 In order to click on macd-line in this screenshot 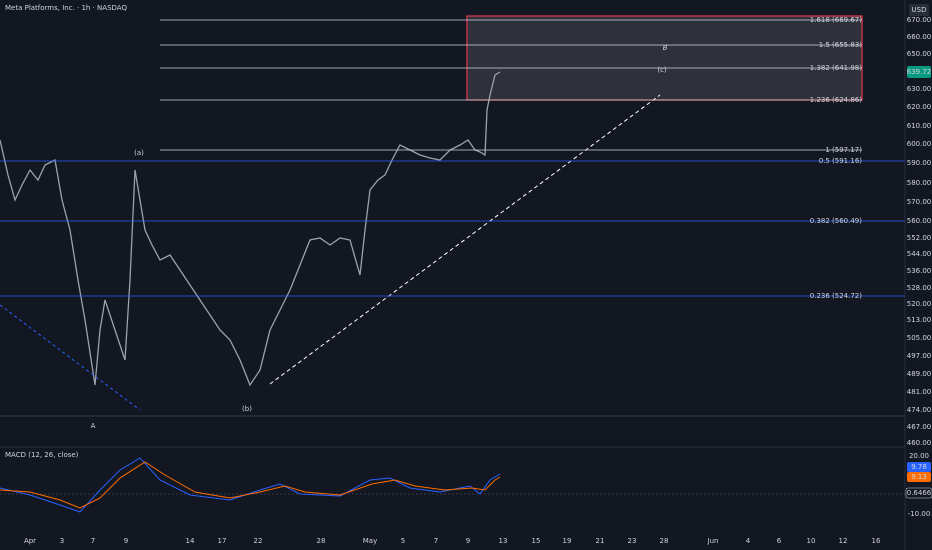, I will do `click(250, 485)`.